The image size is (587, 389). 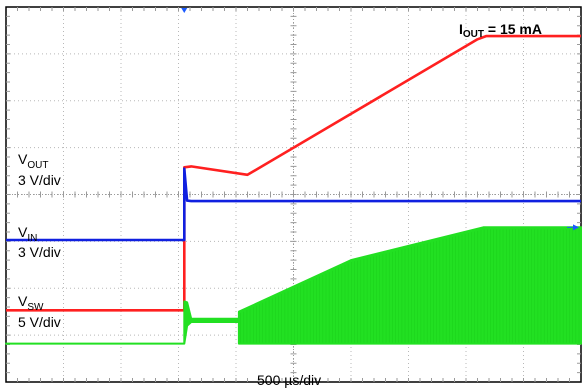 What do you see at coordinates (500, 30) in the screenshot?
I see `current-annotation: IOUT = 15 mA` at bounding box center [500, 30].